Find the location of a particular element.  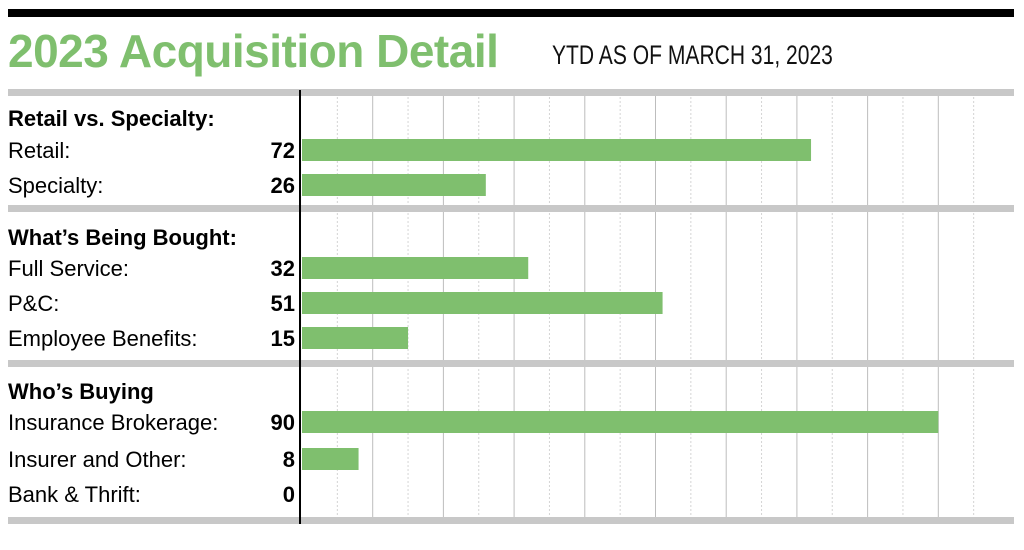

value-label: 32 is located at coordinates (283, 268).